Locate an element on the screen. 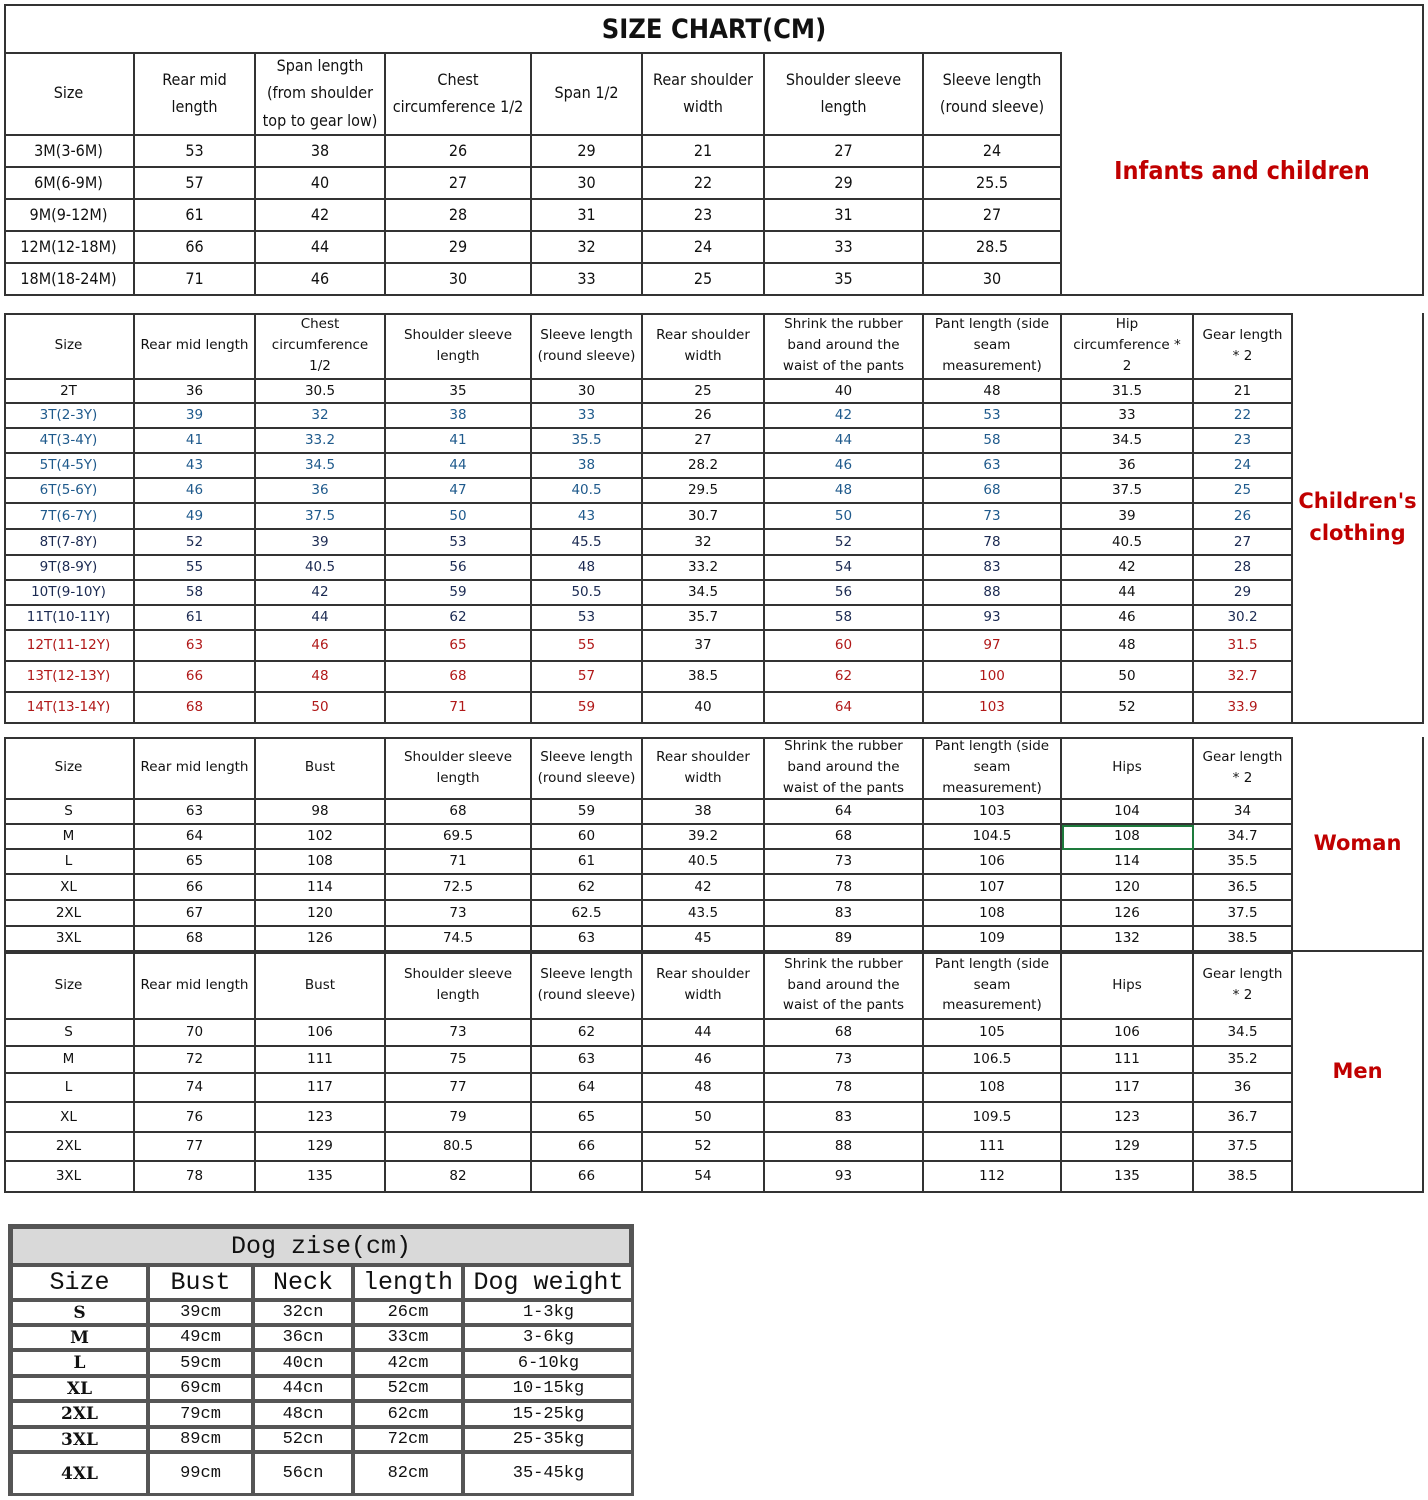  value-cell: 34.5 is located at coordinates (1243, 1033).